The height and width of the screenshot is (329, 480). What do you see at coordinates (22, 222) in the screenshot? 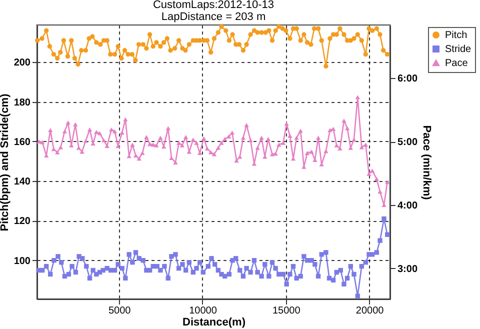
I see `y-tick-label: 120` at bounding box center [22, 222].